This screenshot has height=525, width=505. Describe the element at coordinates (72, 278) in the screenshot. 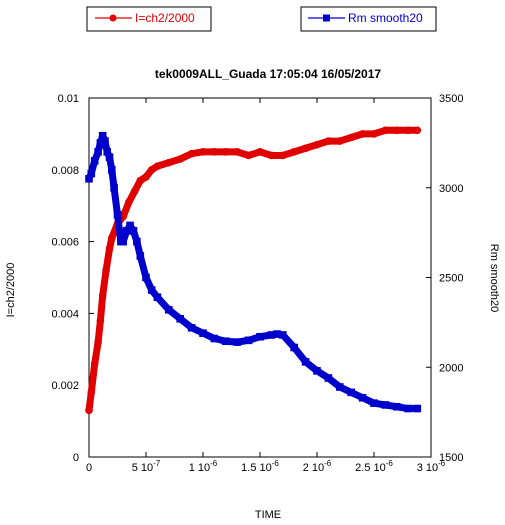

I see `y-axis-left: 0 0.002 0.004 0.006 0.008 0.01` at that location.